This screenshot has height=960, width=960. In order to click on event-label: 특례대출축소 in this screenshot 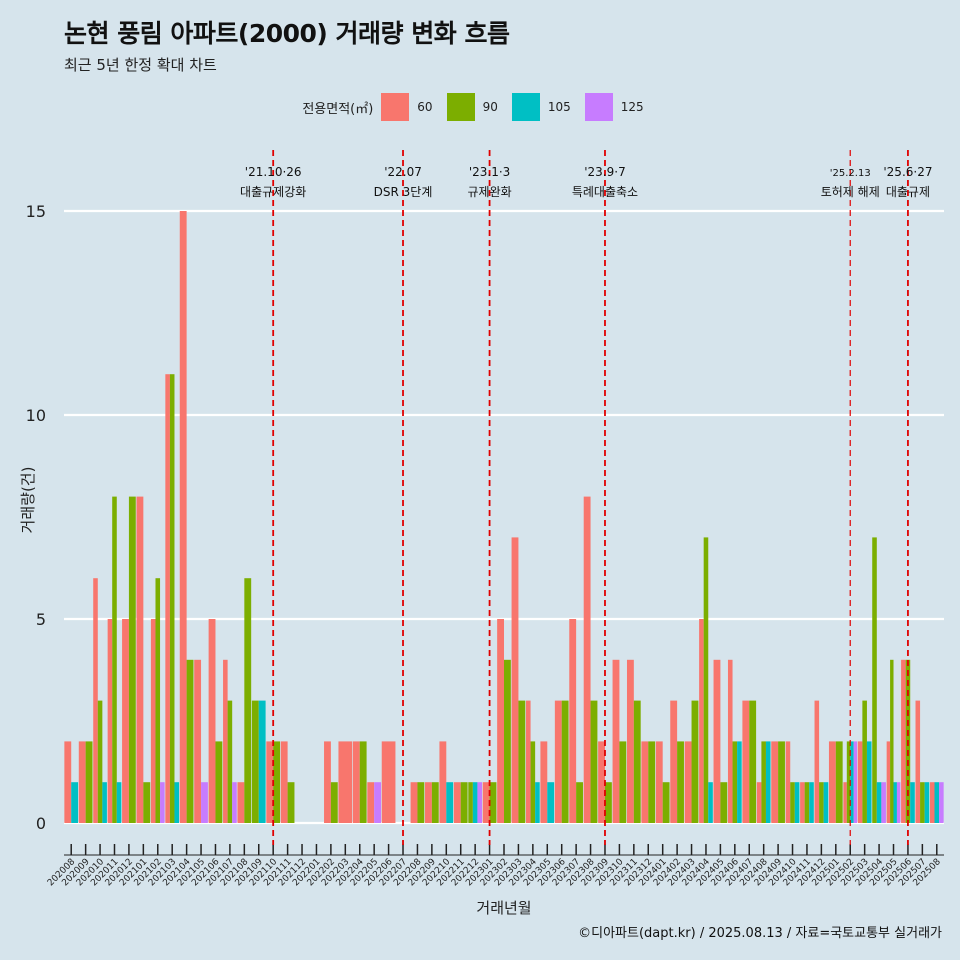, I will do `click(605, 192)`.